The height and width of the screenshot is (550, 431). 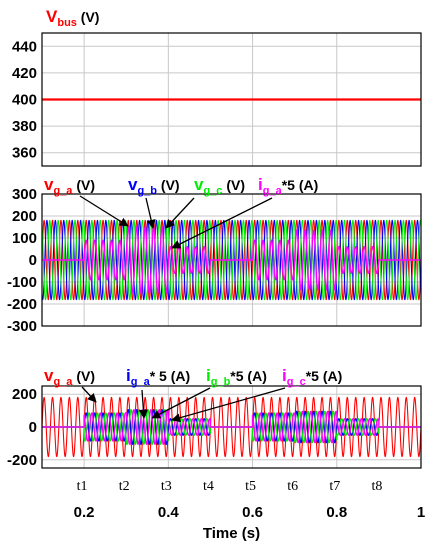 I want to click on time-marker-t6: t6, so click(x=292, y=486).